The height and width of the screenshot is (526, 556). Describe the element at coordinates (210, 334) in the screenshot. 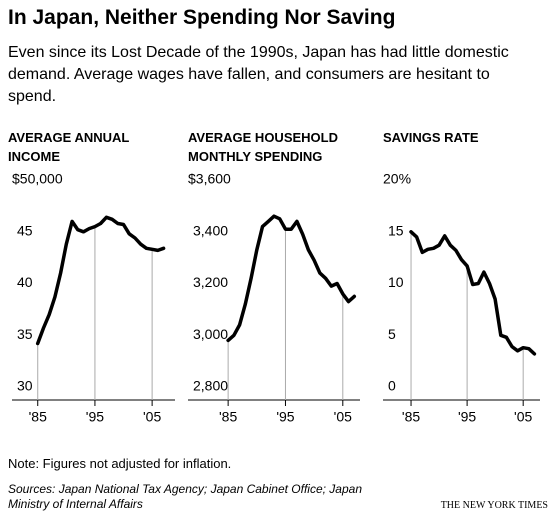

I see `y-tick-label: 3,000` at that location.